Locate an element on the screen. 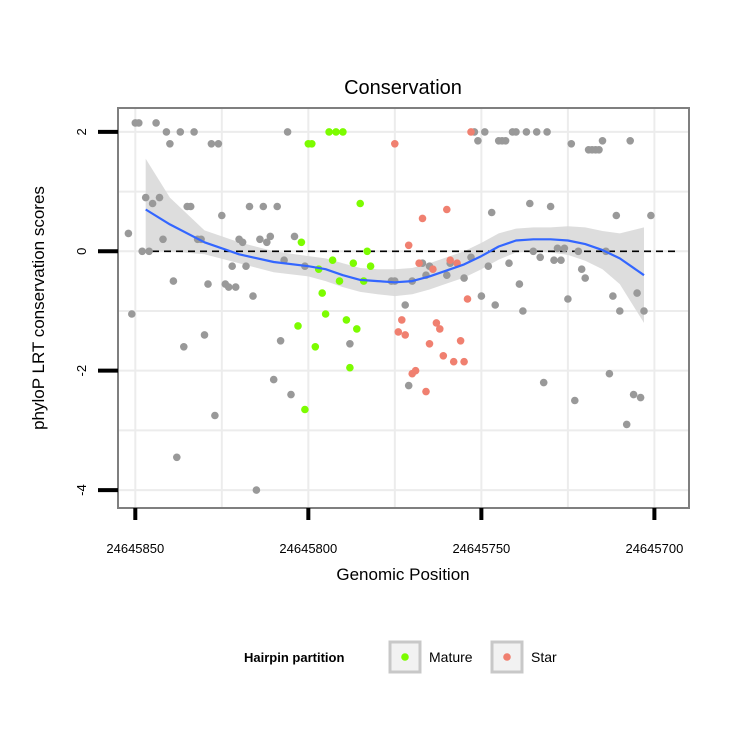 The image size is (750, 750). legend-title: Hairpin partition is located at coordinates (294, 657).